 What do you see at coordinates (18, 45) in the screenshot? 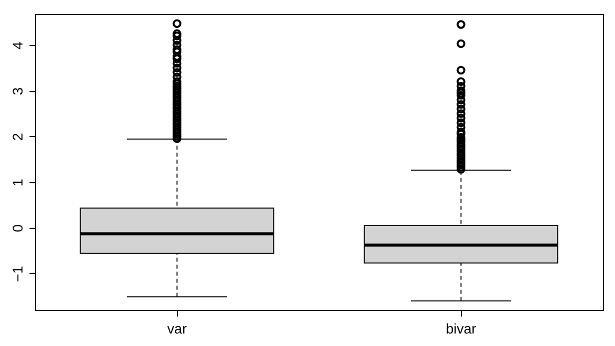
I see `y-tick-label: 4` at bounding box center [18, 45].